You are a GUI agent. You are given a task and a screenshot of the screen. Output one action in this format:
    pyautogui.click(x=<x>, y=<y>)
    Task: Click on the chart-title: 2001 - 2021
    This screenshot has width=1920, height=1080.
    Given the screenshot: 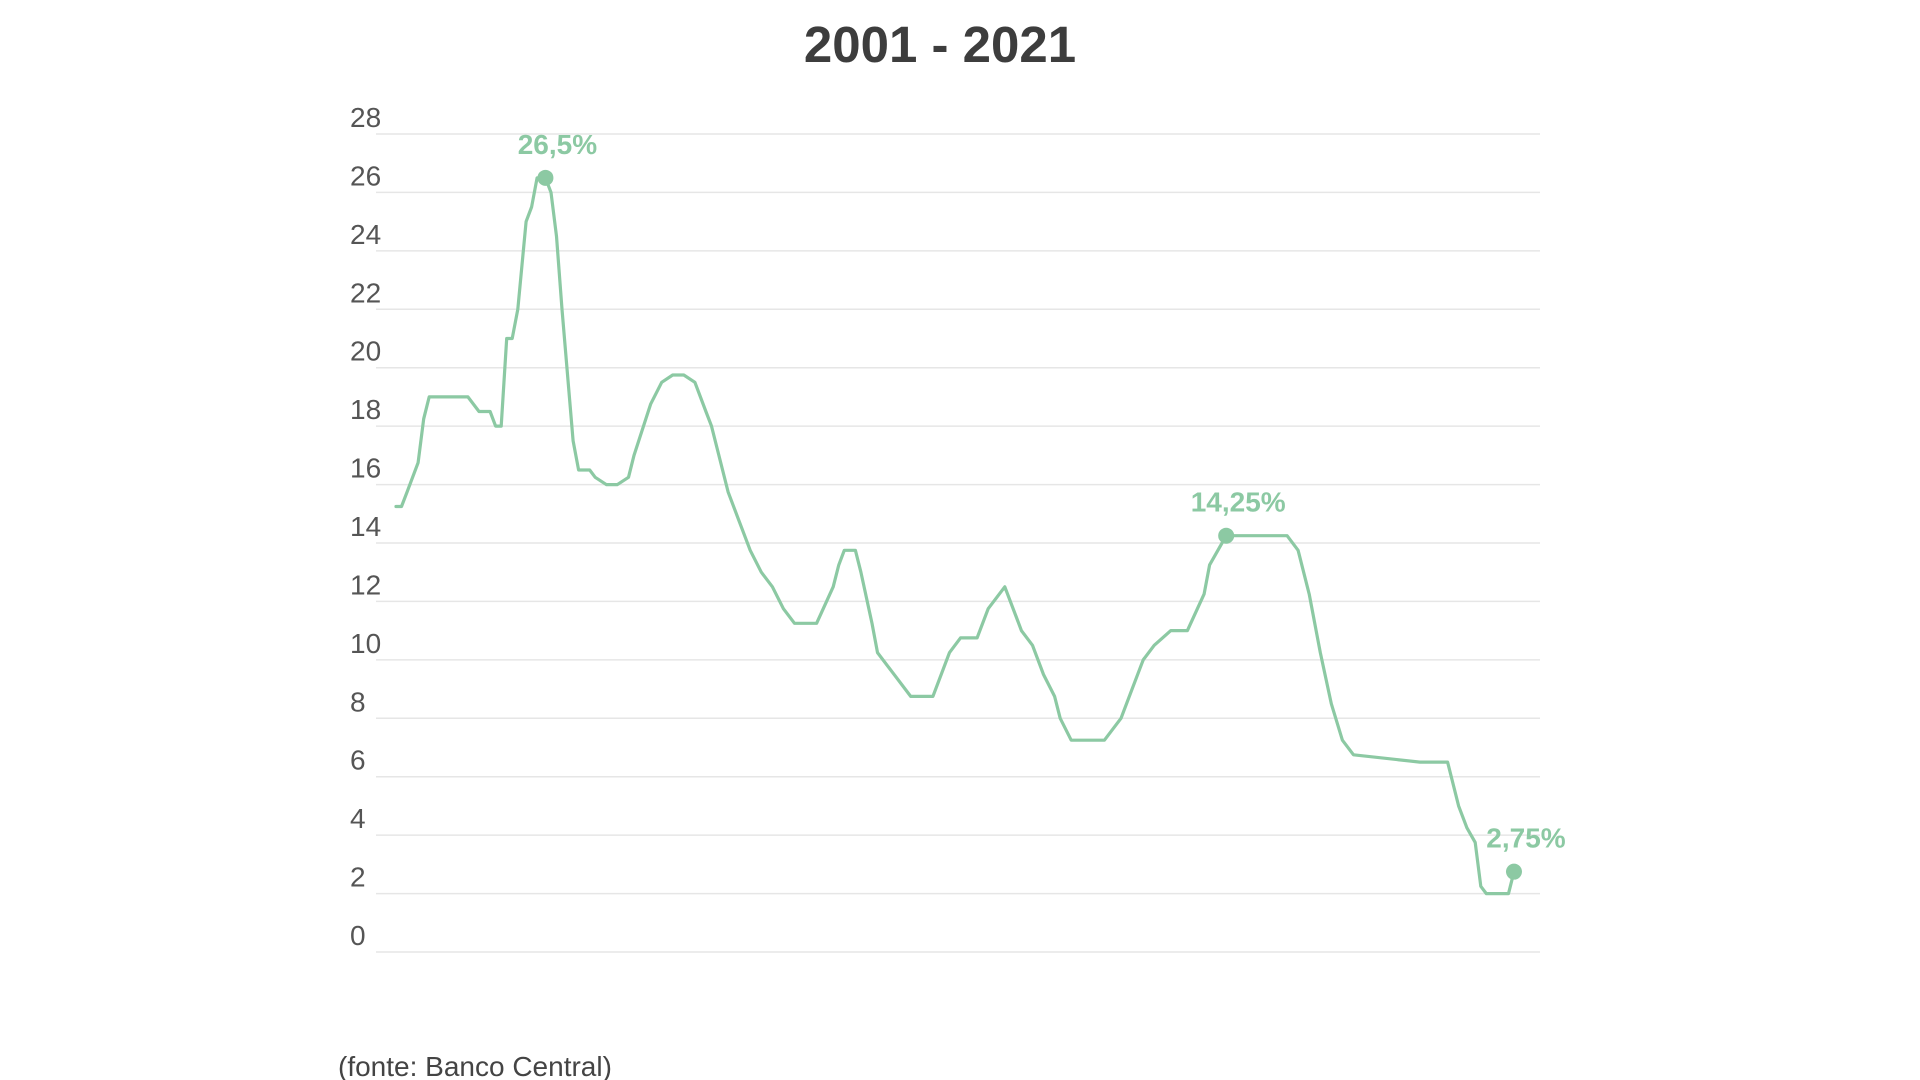 What is the action you would take?
    pyautogui.click(x=940, y=44)
    